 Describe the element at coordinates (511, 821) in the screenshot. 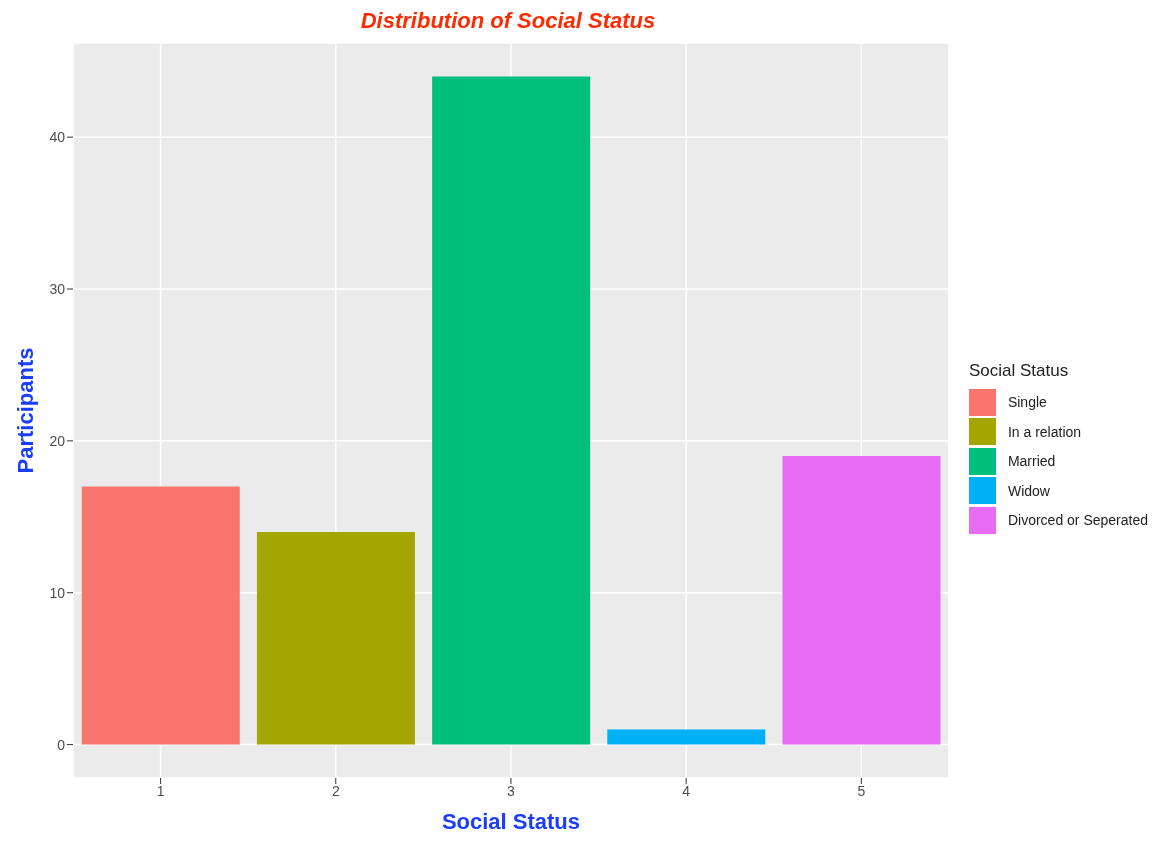

I see `x-axis-title: Social Status` at that location.